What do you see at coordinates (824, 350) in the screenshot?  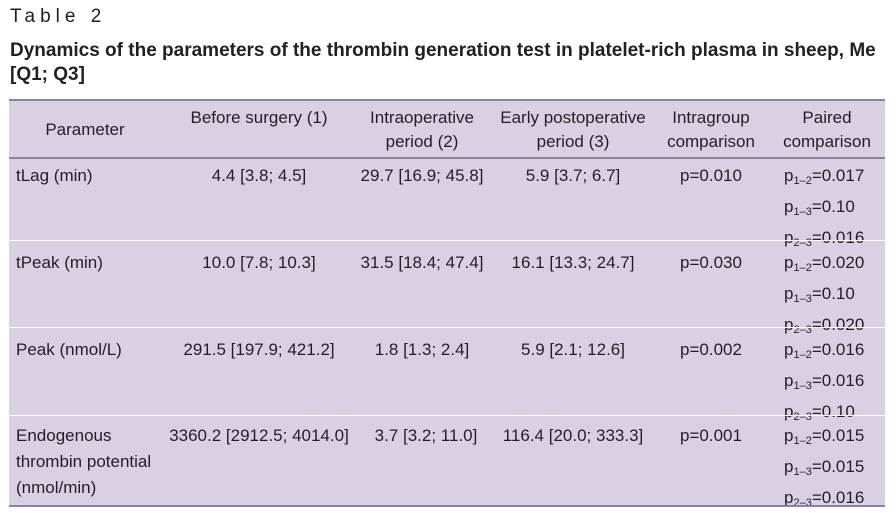 I see `paired-line: p1–2=0.016` at bounding box center [824, 350].